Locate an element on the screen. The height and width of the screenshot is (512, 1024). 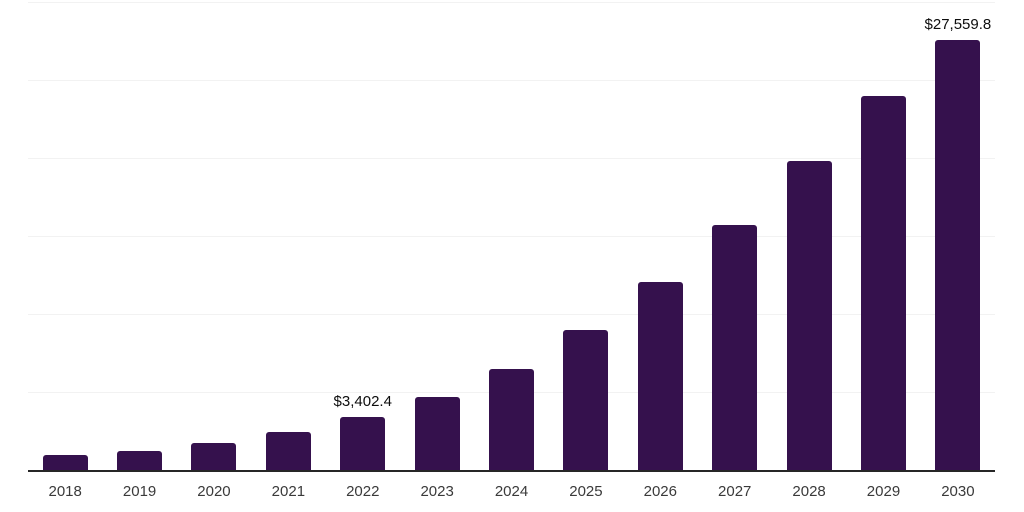
data-label-2030: $27,559.8 is located at coordinates (958, 25).